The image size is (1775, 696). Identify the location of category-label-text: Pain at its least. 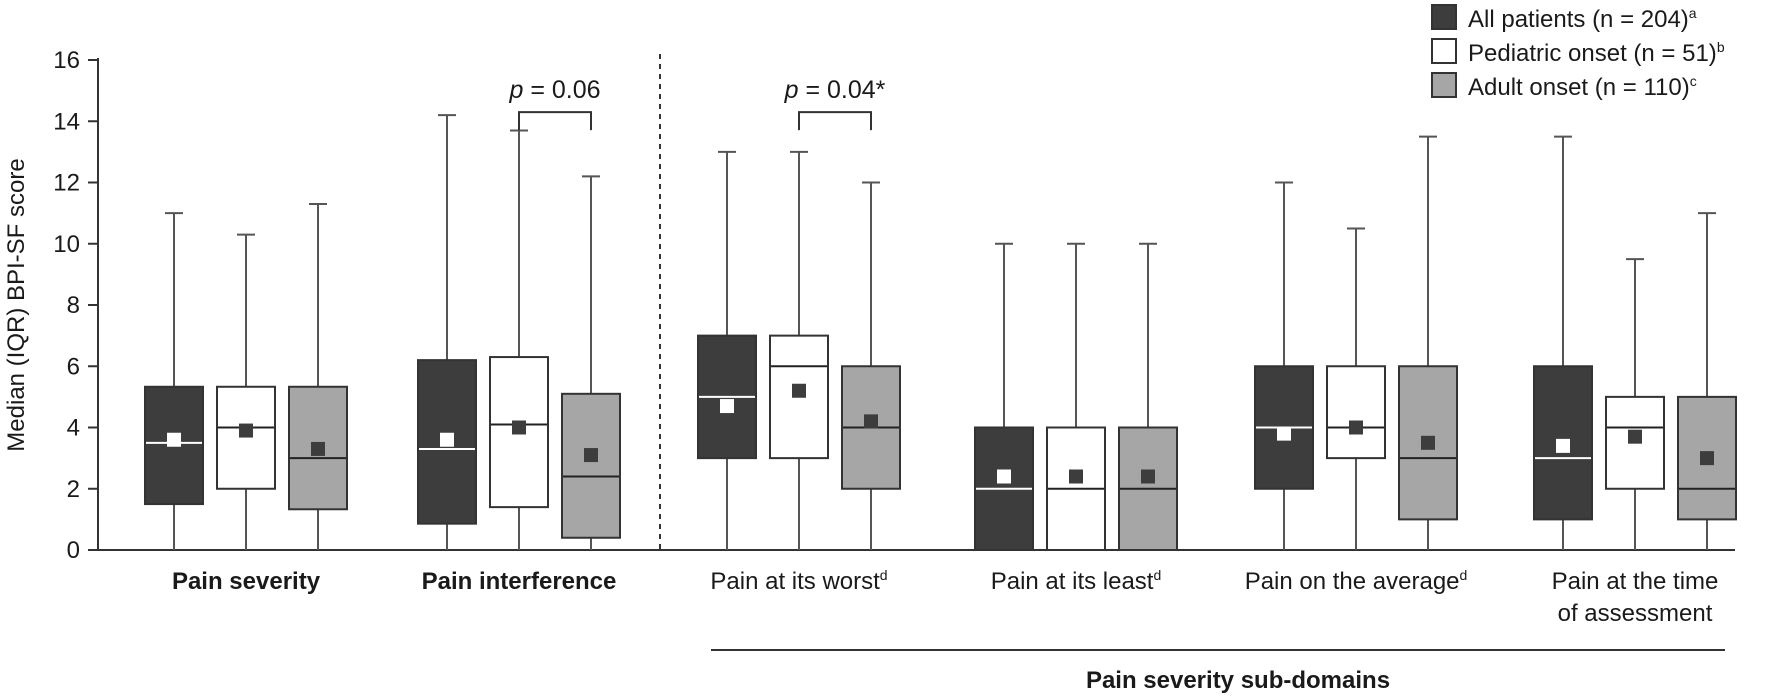
(1072, 581).